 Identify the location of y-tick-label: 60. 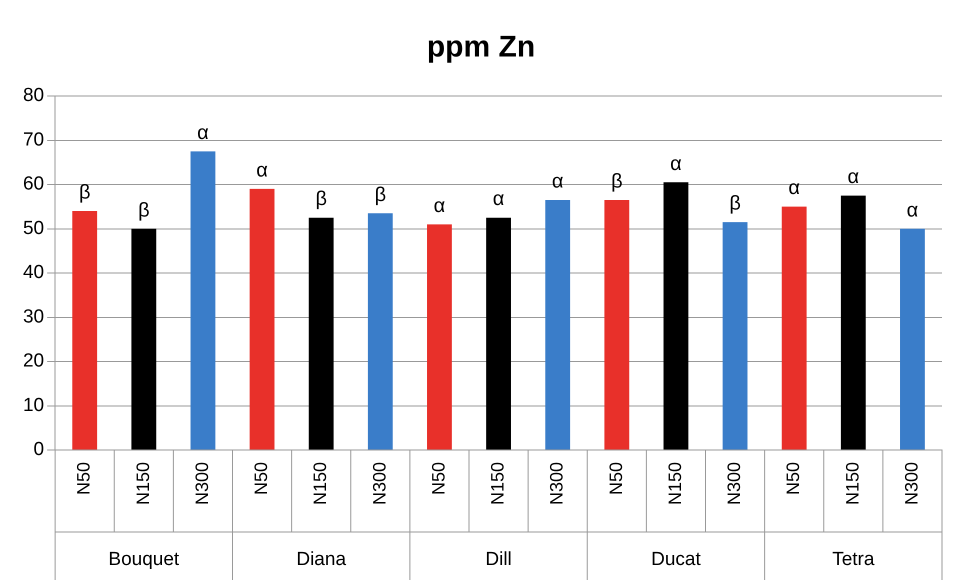
(33, 184).